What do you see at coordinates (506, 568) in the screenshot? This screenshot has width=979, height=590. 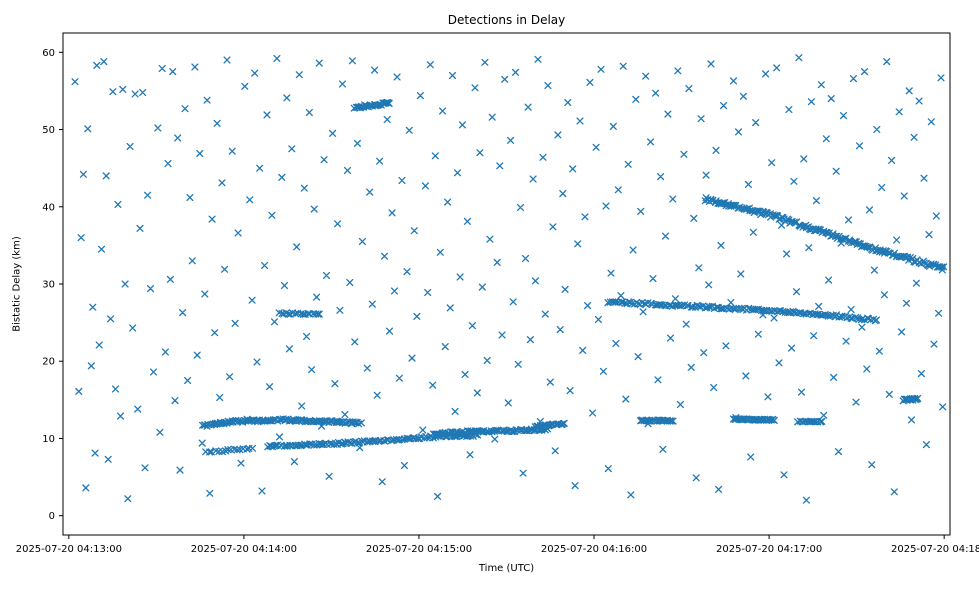 I see `x-axis-label: Time (UTC)` at bounding box center [506, 568].